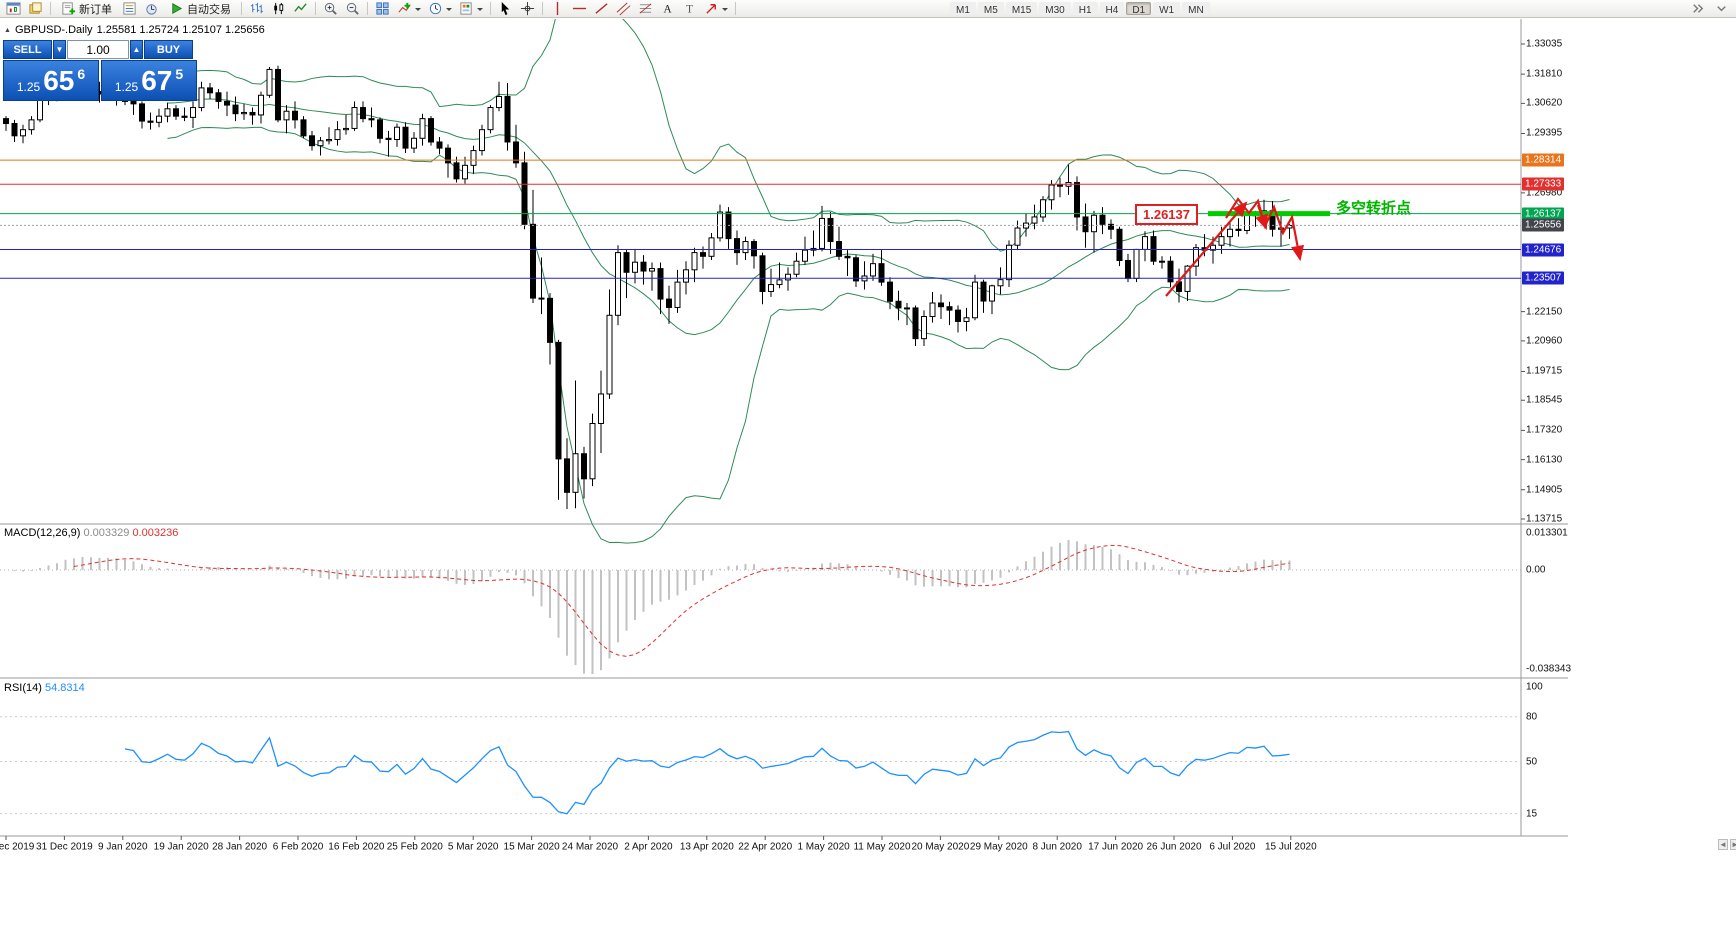  I want to click on date-axis-label: 29 May 2020, so click(998, 847).